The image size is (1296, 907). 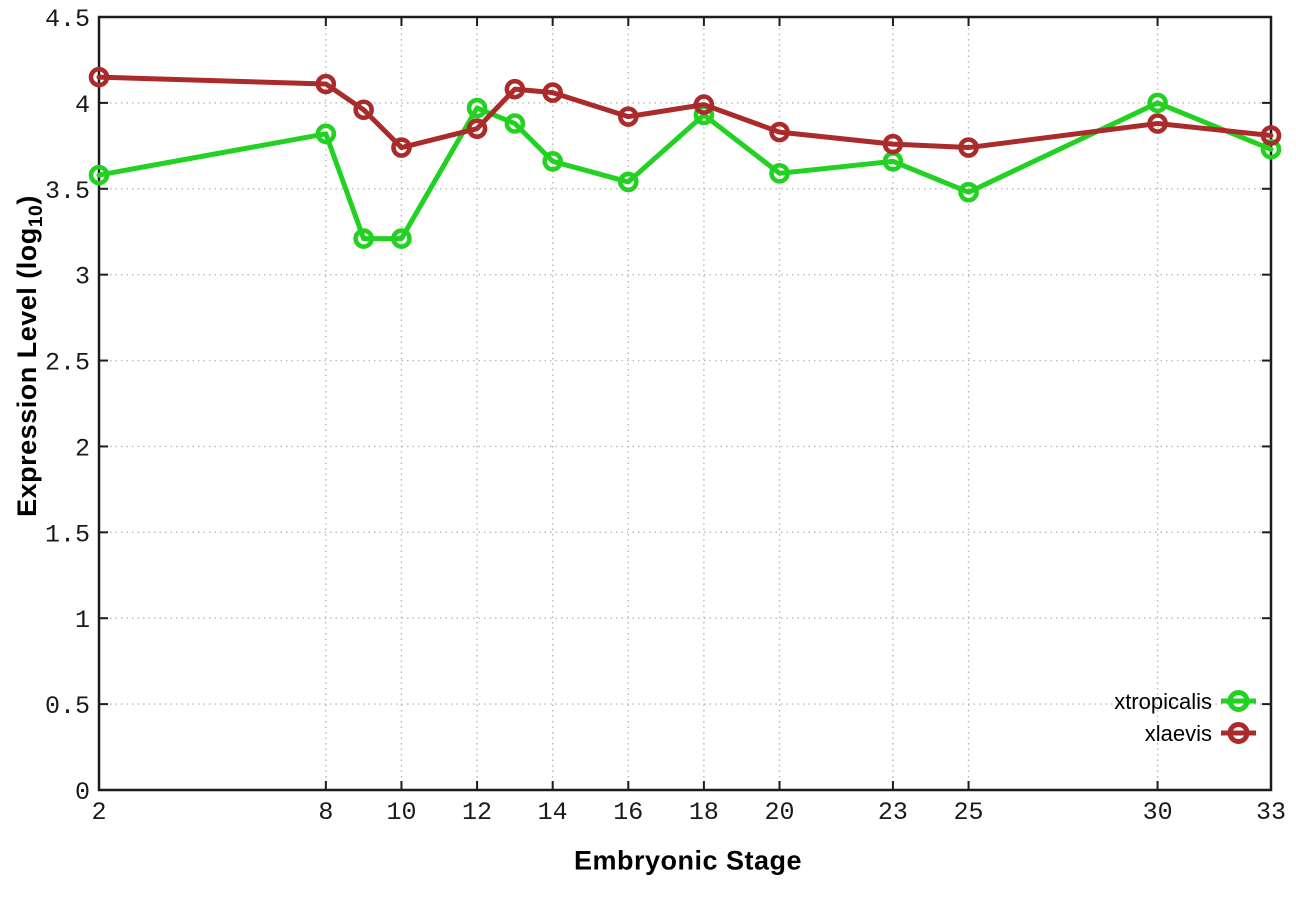 I want to click on y-axis-title: Expression Level (log10), so click(x=30, y=356).